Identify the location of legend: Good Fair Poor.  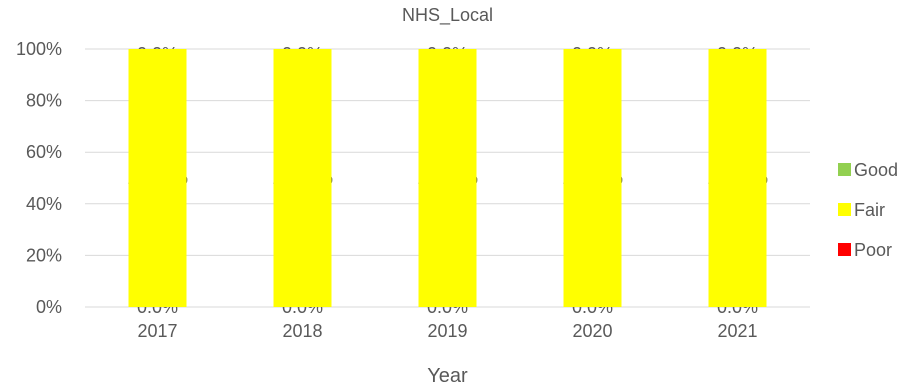
(868, 210).